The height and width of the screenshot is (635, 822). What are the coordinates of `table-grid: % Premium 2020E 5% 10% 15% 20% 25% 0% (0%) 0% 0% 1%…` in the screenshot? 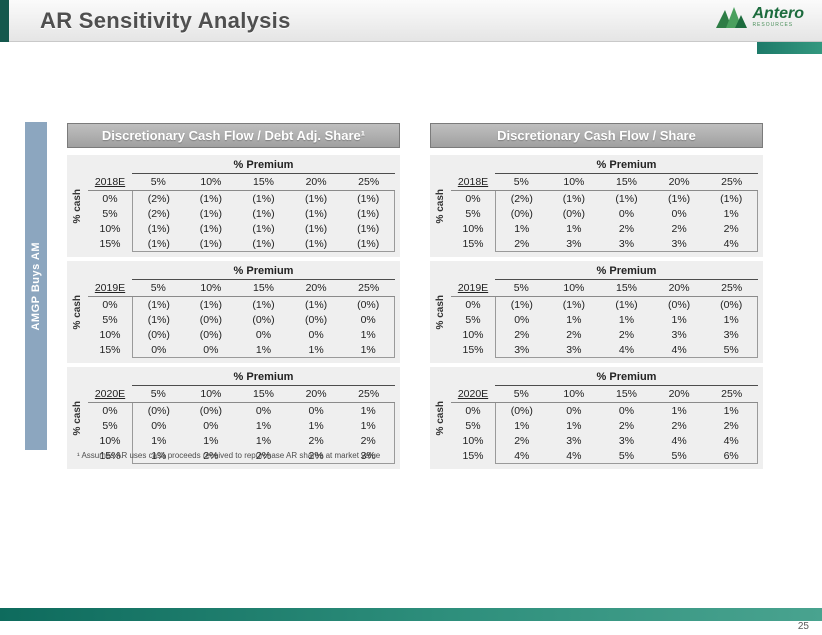 It's located at (604, 417).